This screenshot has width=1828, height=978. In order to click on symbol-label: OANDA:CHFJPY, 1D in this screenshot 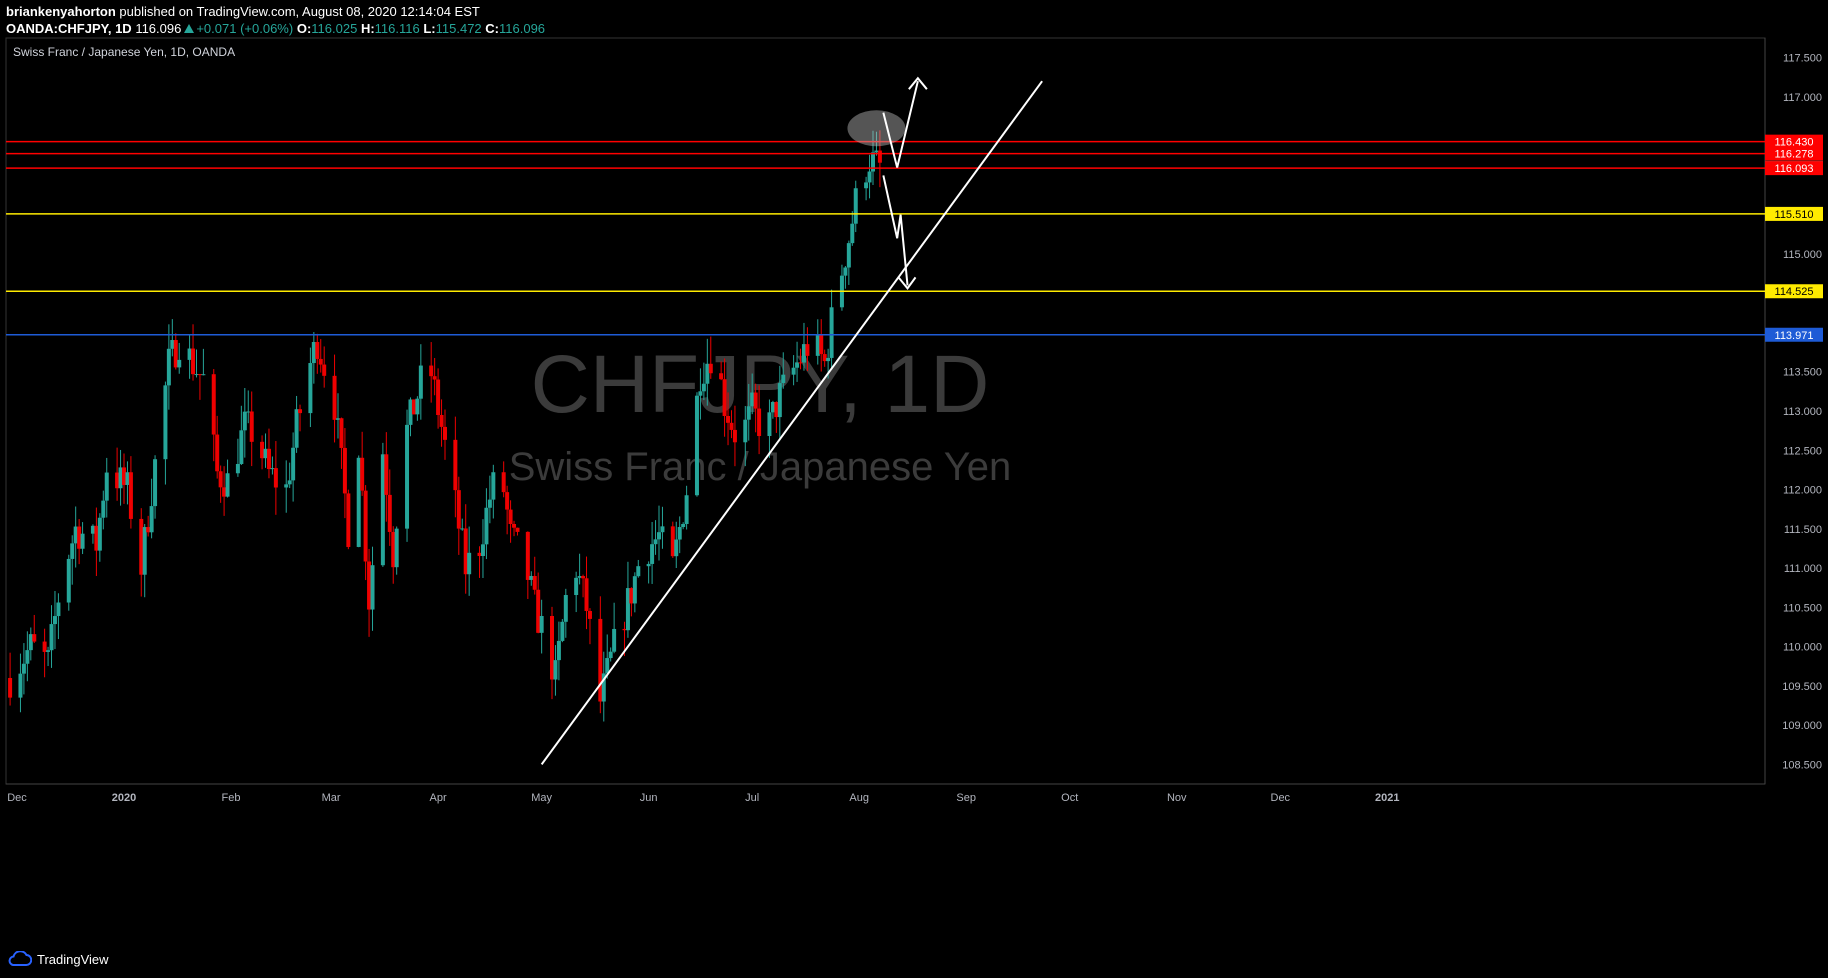, I will do `click(69, 28)`.